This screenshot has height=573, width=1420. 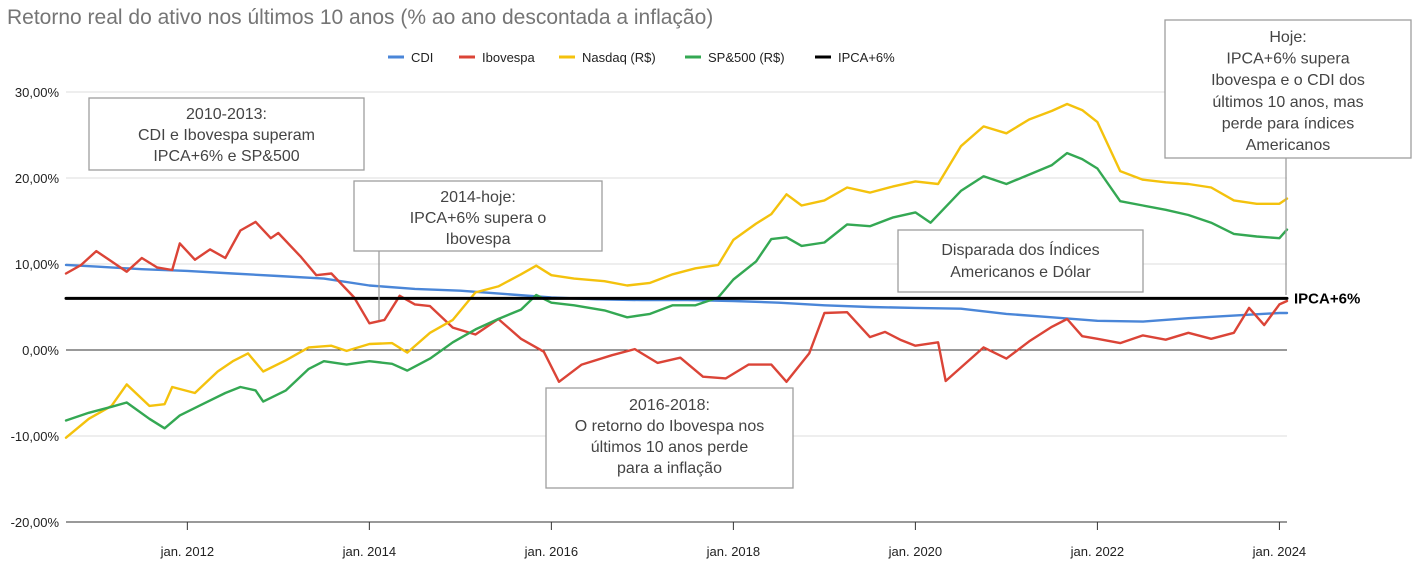 I want to click on legend-label-nasdaq-r: Nasdaq (R$), so click(x=619, y=57).